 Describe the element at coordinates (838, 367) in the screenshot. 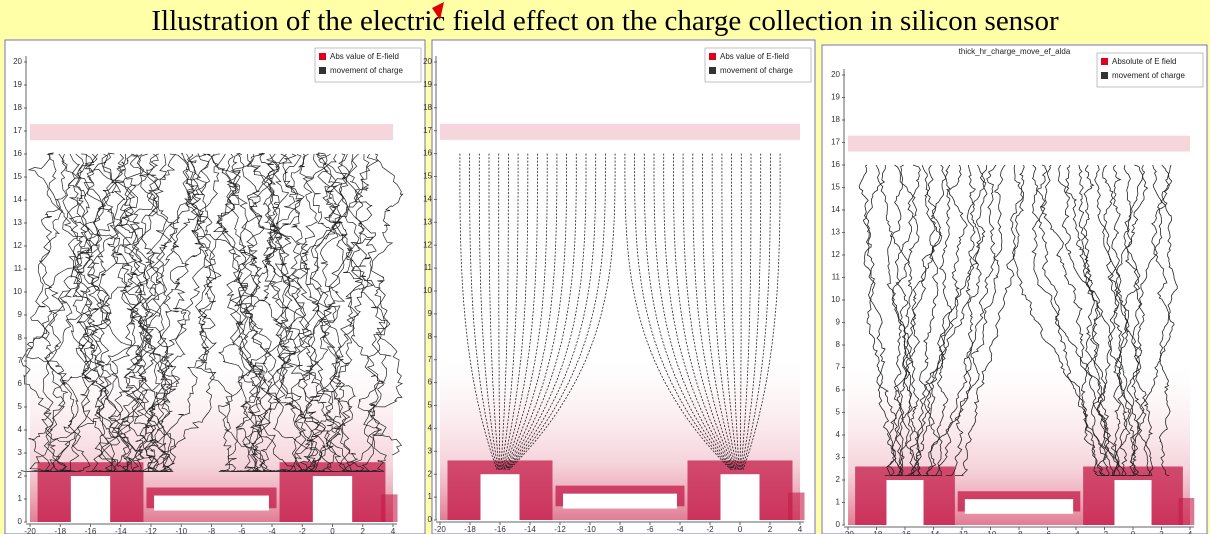

I see `y-tick-label: 7` at that location.